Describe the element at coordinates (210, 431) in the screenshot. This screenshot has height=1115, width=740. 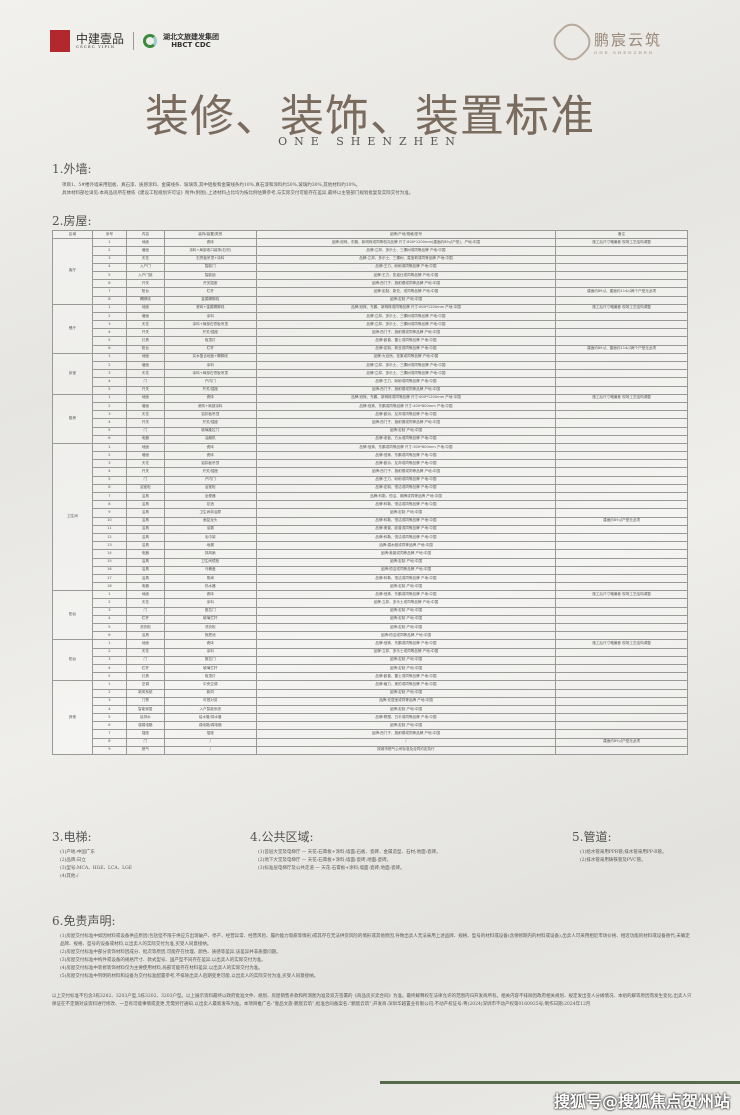
I see `table-cell: 玻璃推拉门` at that location.